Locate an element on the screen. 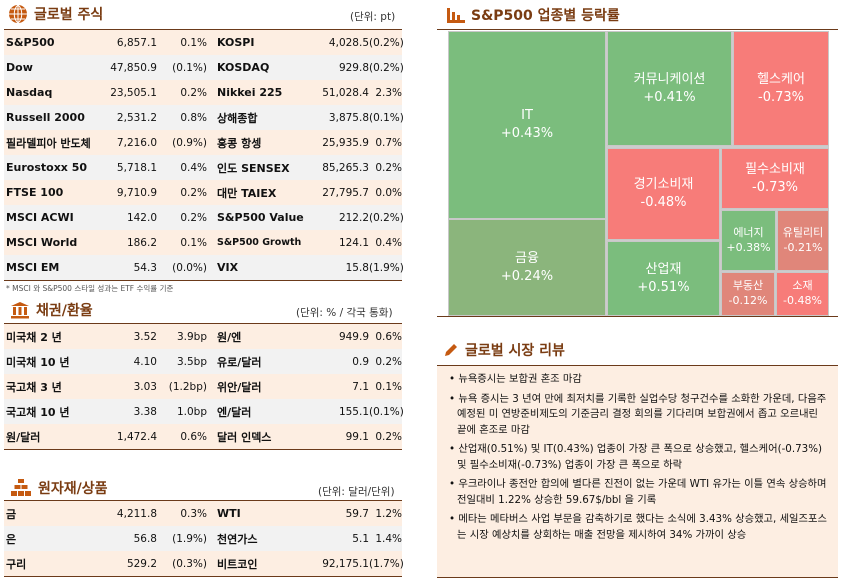 The height and width of the screenshot is (585, 842). cell-name: 유로/달러 is located at coordinates (239, 362).